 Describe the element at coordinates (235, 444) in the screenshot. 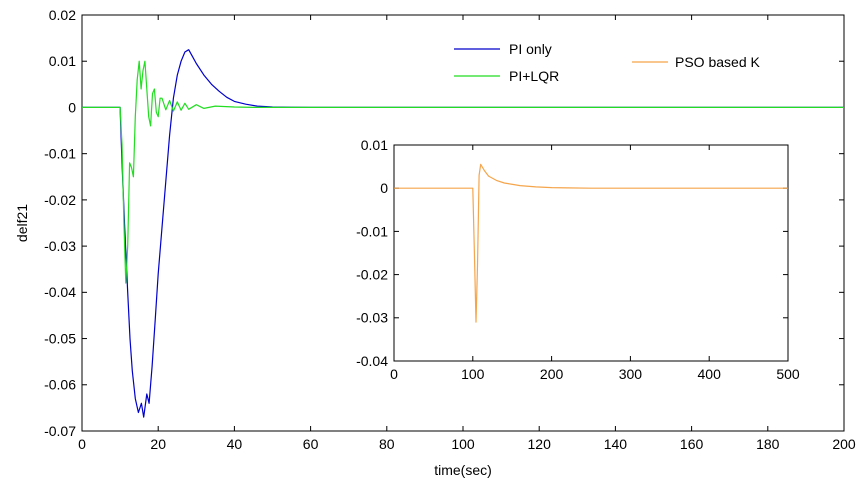

I see `main-x-tick-label: 40` at that location.